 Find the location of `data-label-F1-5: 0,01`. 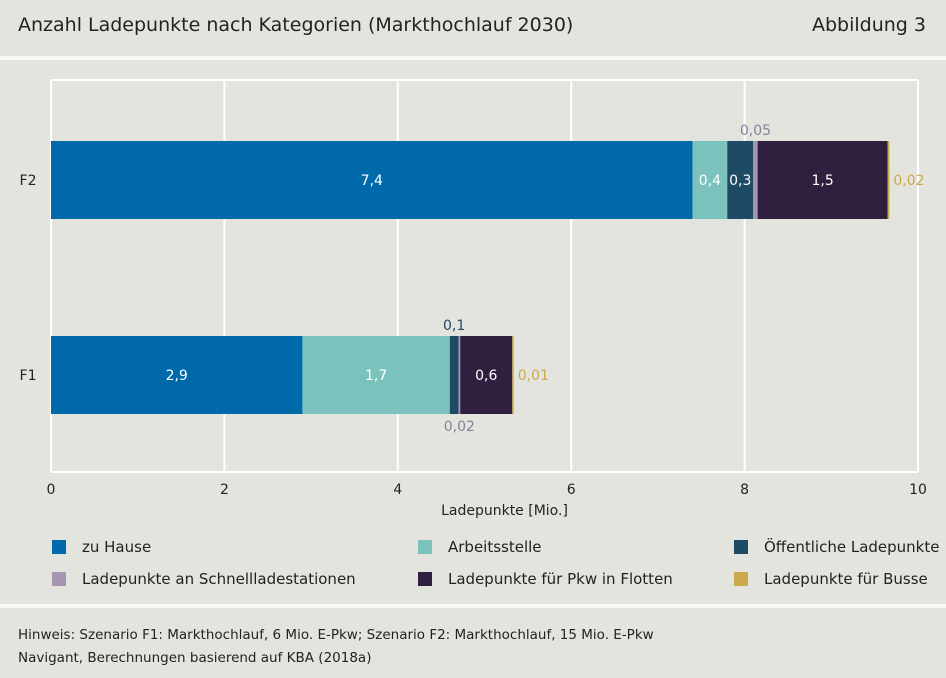

data-label-F1-5: 0,01 is located at coordinates (533, 376).